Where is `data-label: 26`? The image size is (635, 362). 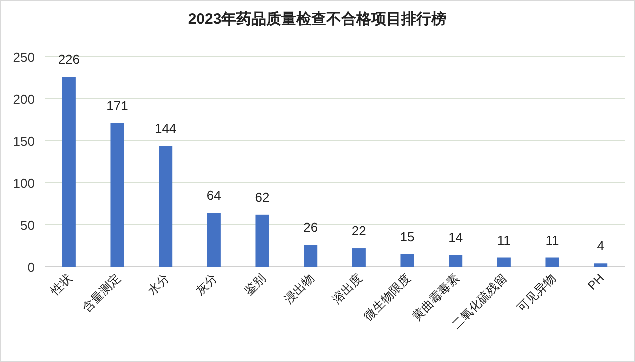
data-label: 26 is located at coordinates (311, 228).